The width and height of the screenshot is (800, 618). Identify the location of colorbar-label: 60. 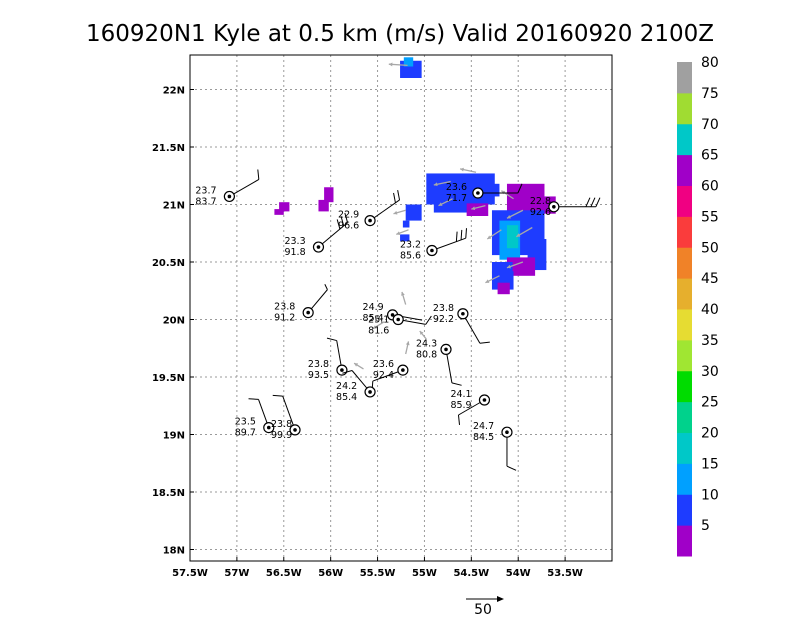
(710, 187).